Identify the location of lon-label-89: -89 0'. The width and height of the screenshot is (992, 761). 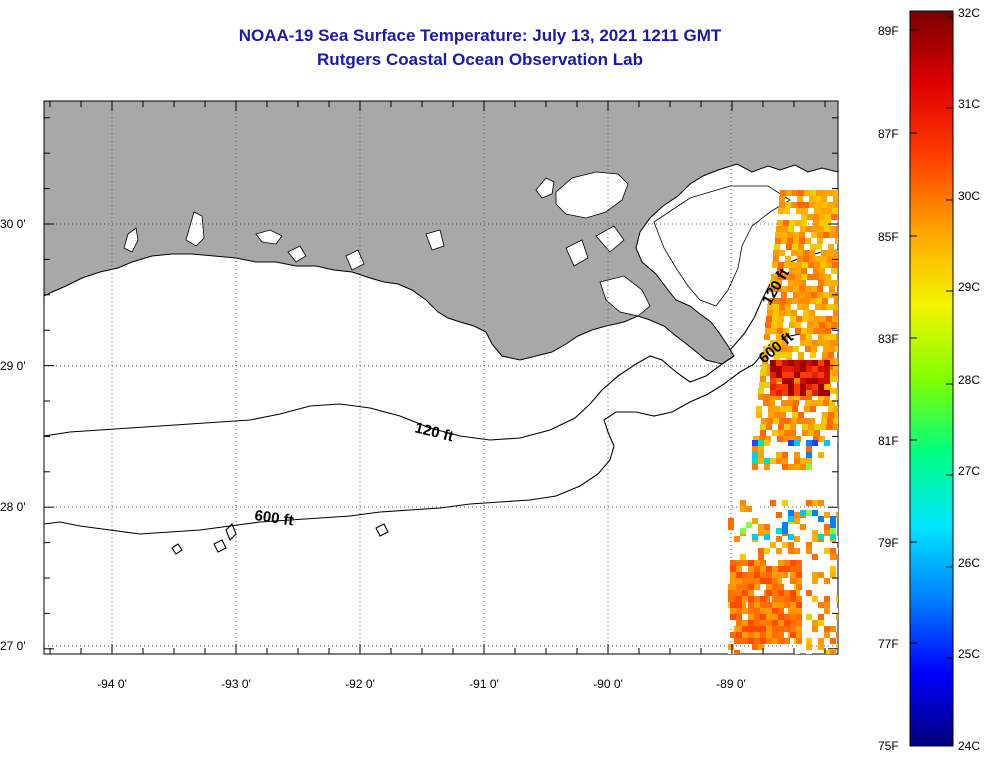
(731, 684).